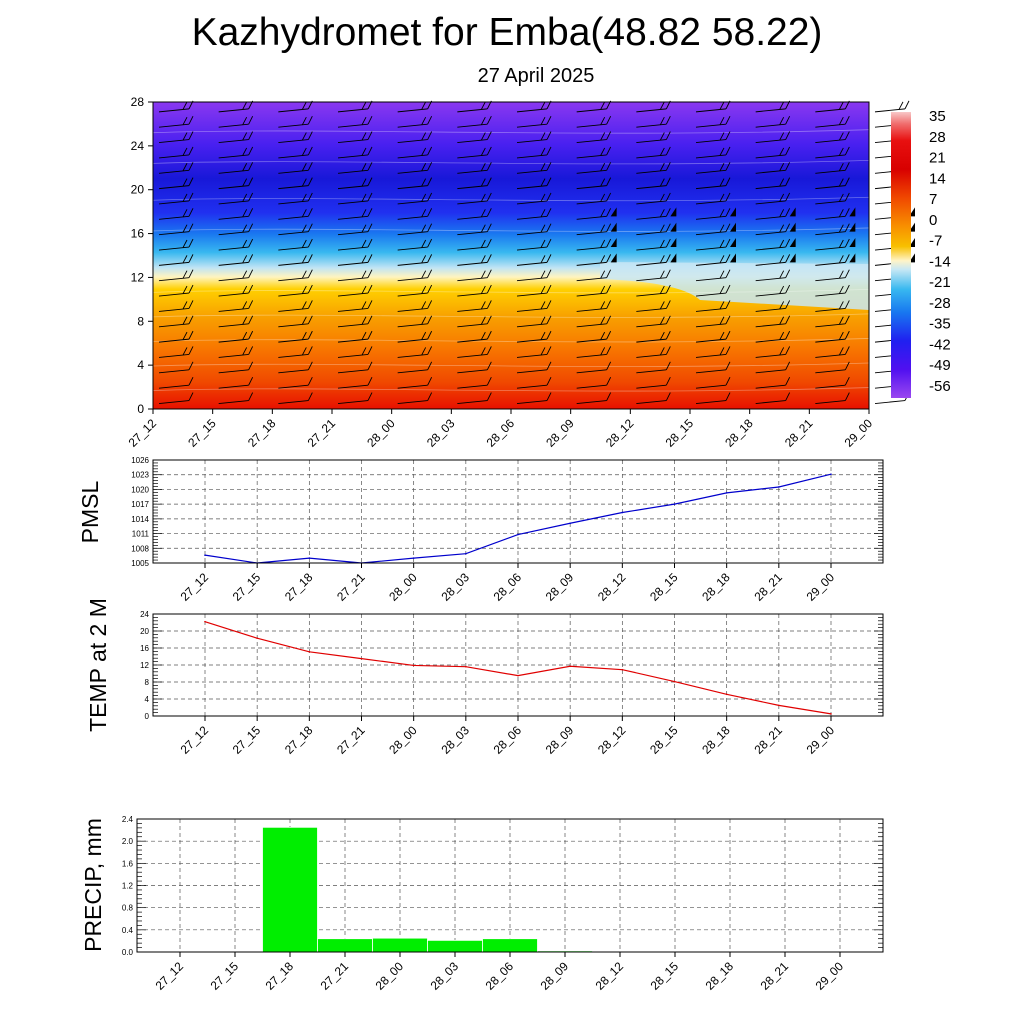  I want to click on x-tick-label: 29_00, so click(821, 587).